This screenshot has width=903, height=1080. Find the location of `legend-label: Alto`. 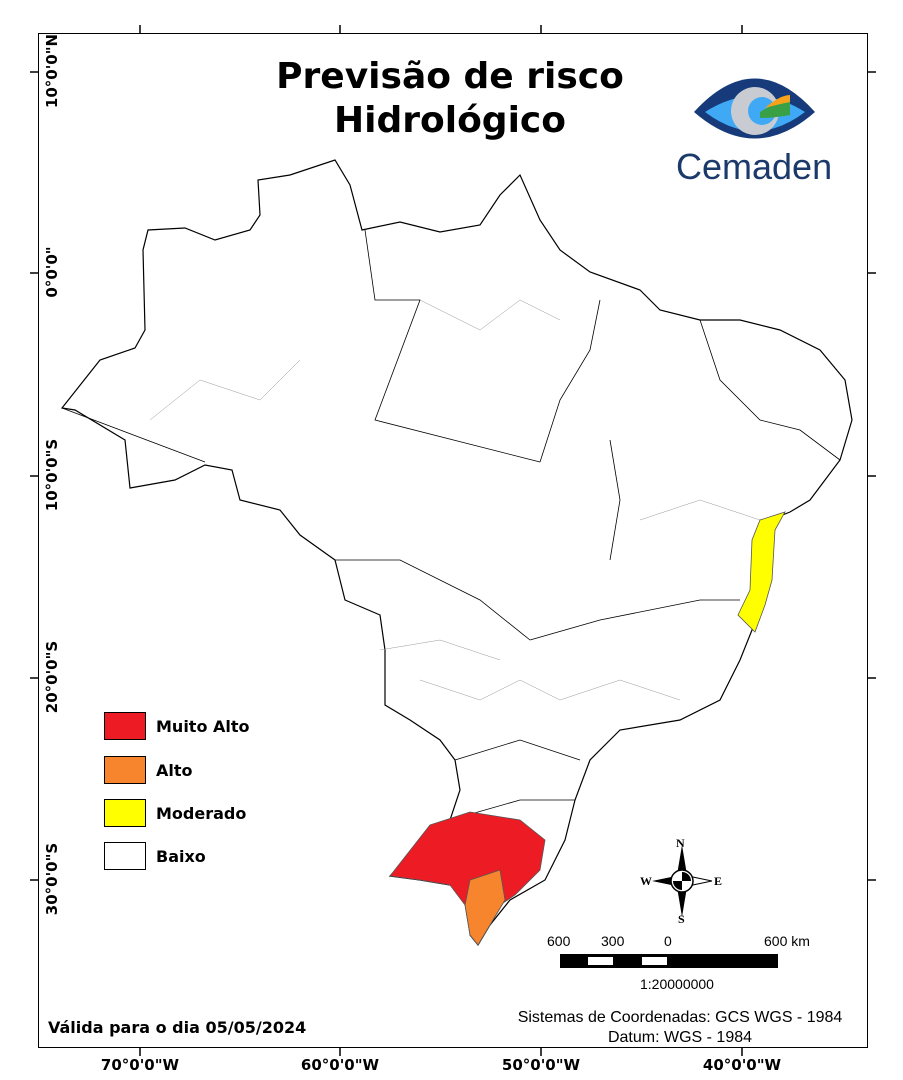

legend-label: Alto is located at coordinates (174, 770).